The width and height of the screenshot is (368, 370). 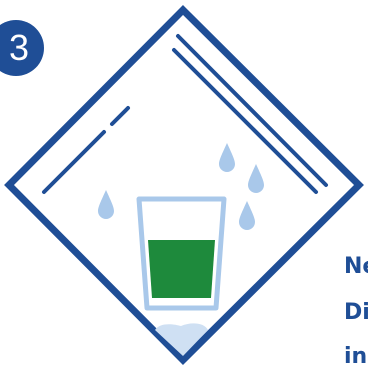 I want to click on water-drops, so click(x=181, y=186).